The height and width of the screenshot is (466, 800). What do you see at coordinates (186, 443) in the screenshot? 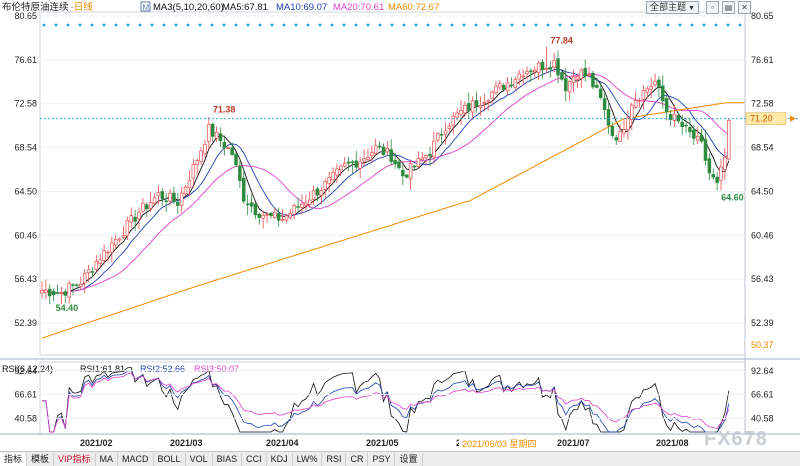
I see `month-label: 2021/03` at bounding box center [186, 443].